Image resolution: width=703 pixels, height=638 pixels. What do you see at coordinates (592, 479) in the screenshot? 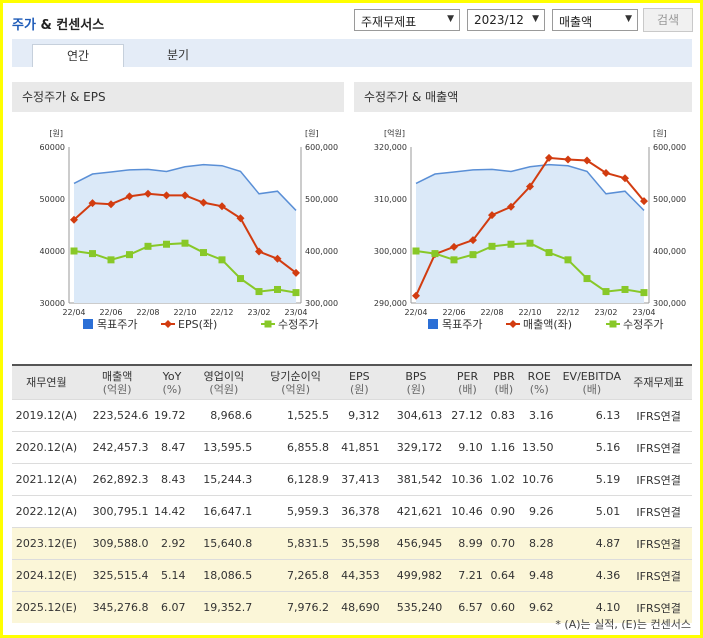
I see `table-cell: 5.19` at bounding box center [592, 479].